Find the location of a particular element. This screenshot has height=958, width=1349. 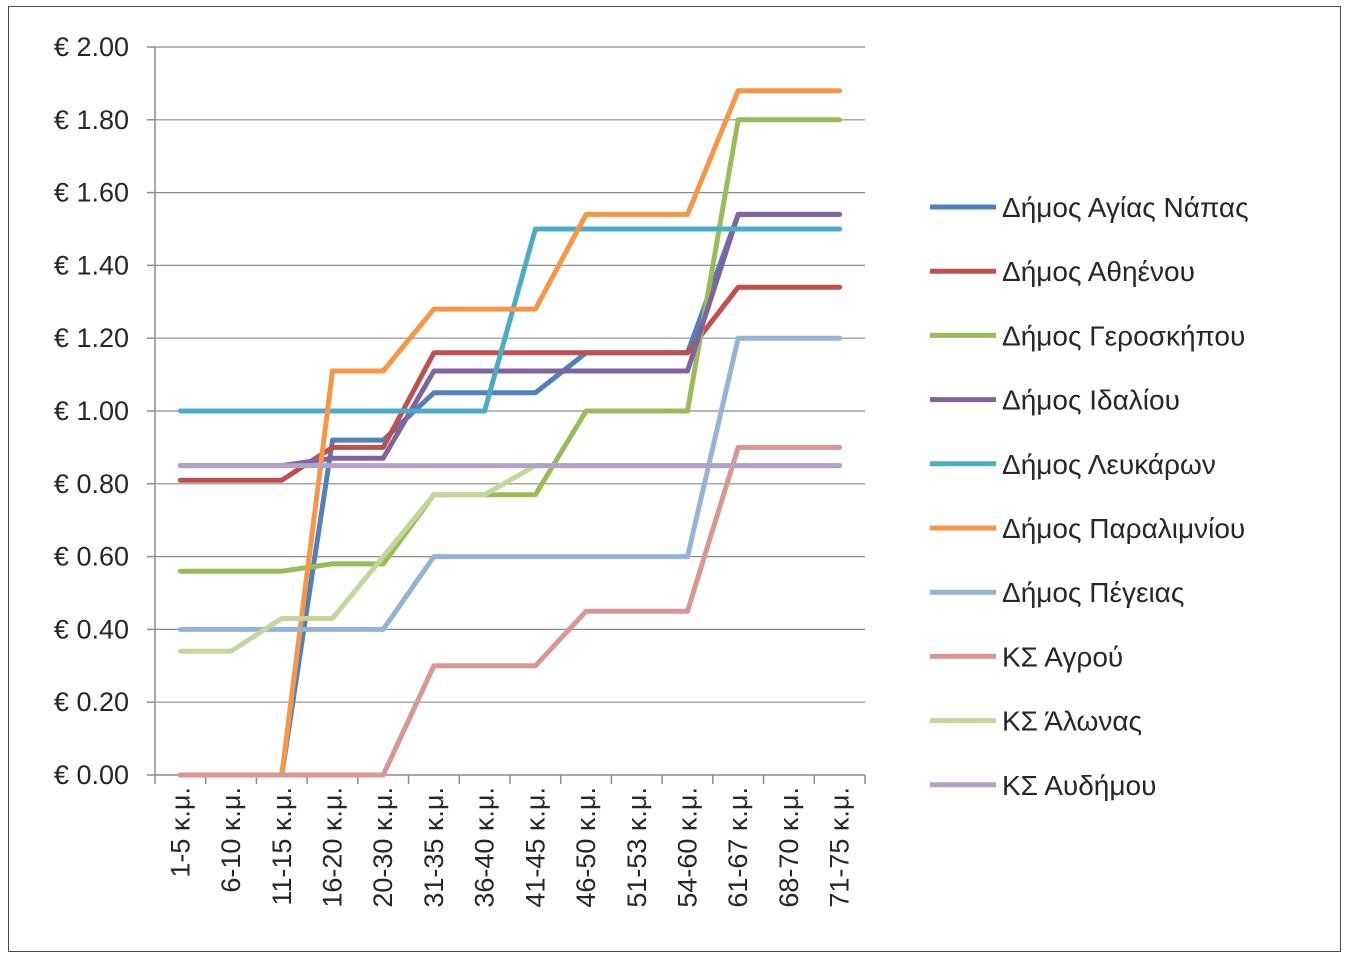

x-tick-label: 51-53 κ.μ. is located at coordinates (637, 847).